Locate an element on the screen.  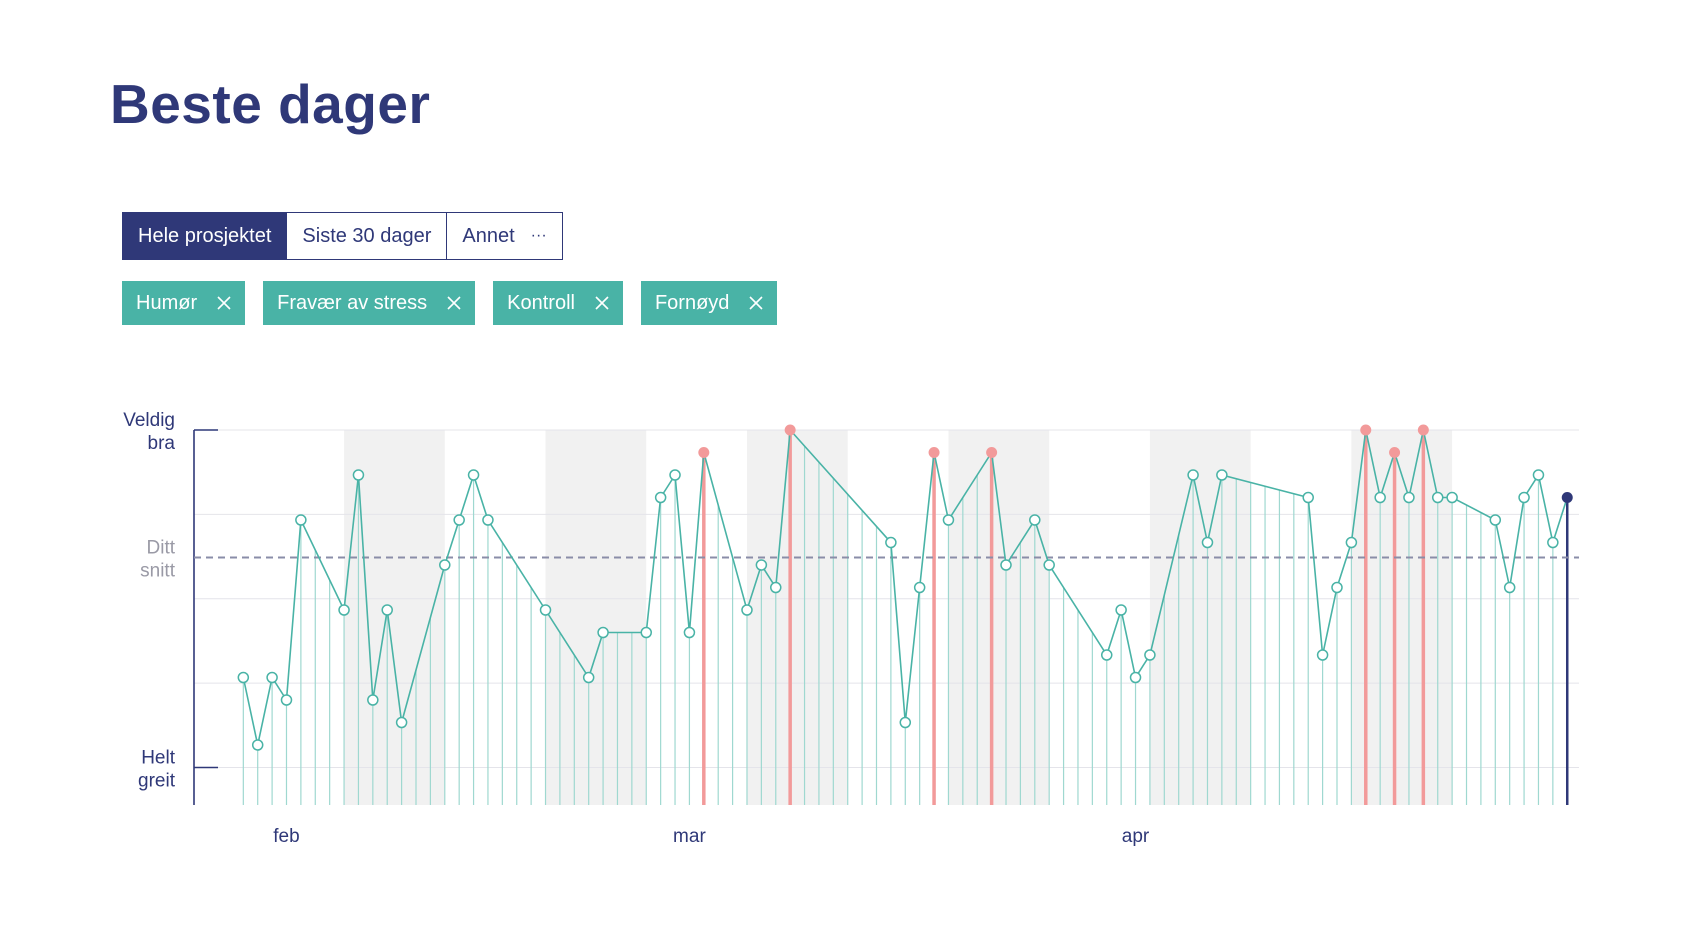
filter-tags: Humør Fravær av stress Kontroll Fornøyd is located at coordinates (450, 303).